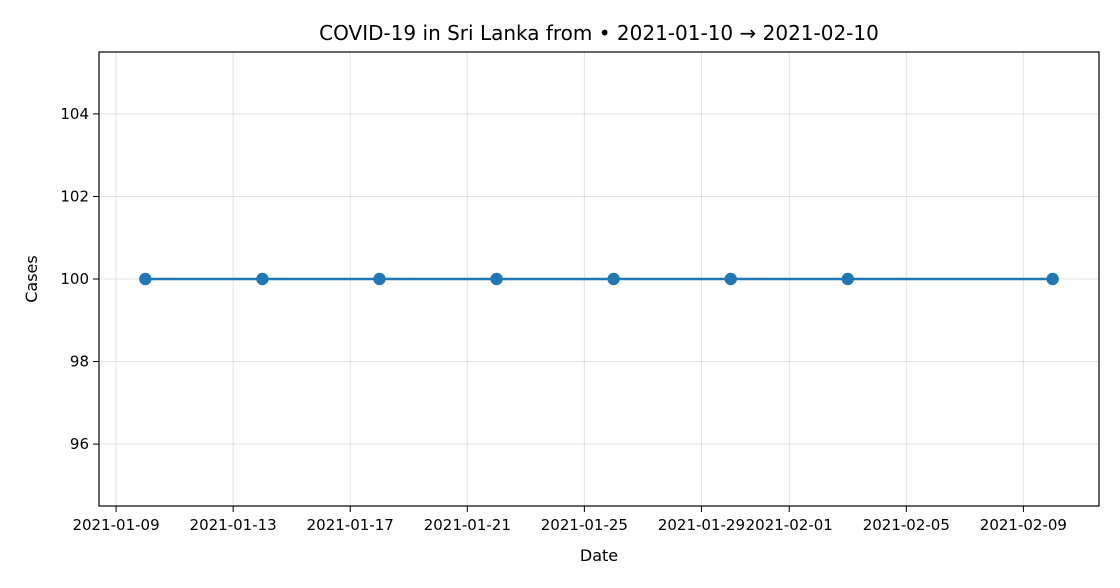 This screenshot has height=588, width=1120. Describe the element at coordinates (74, 279) in the screenshot. I see `y-tick-label: 100` at that location.